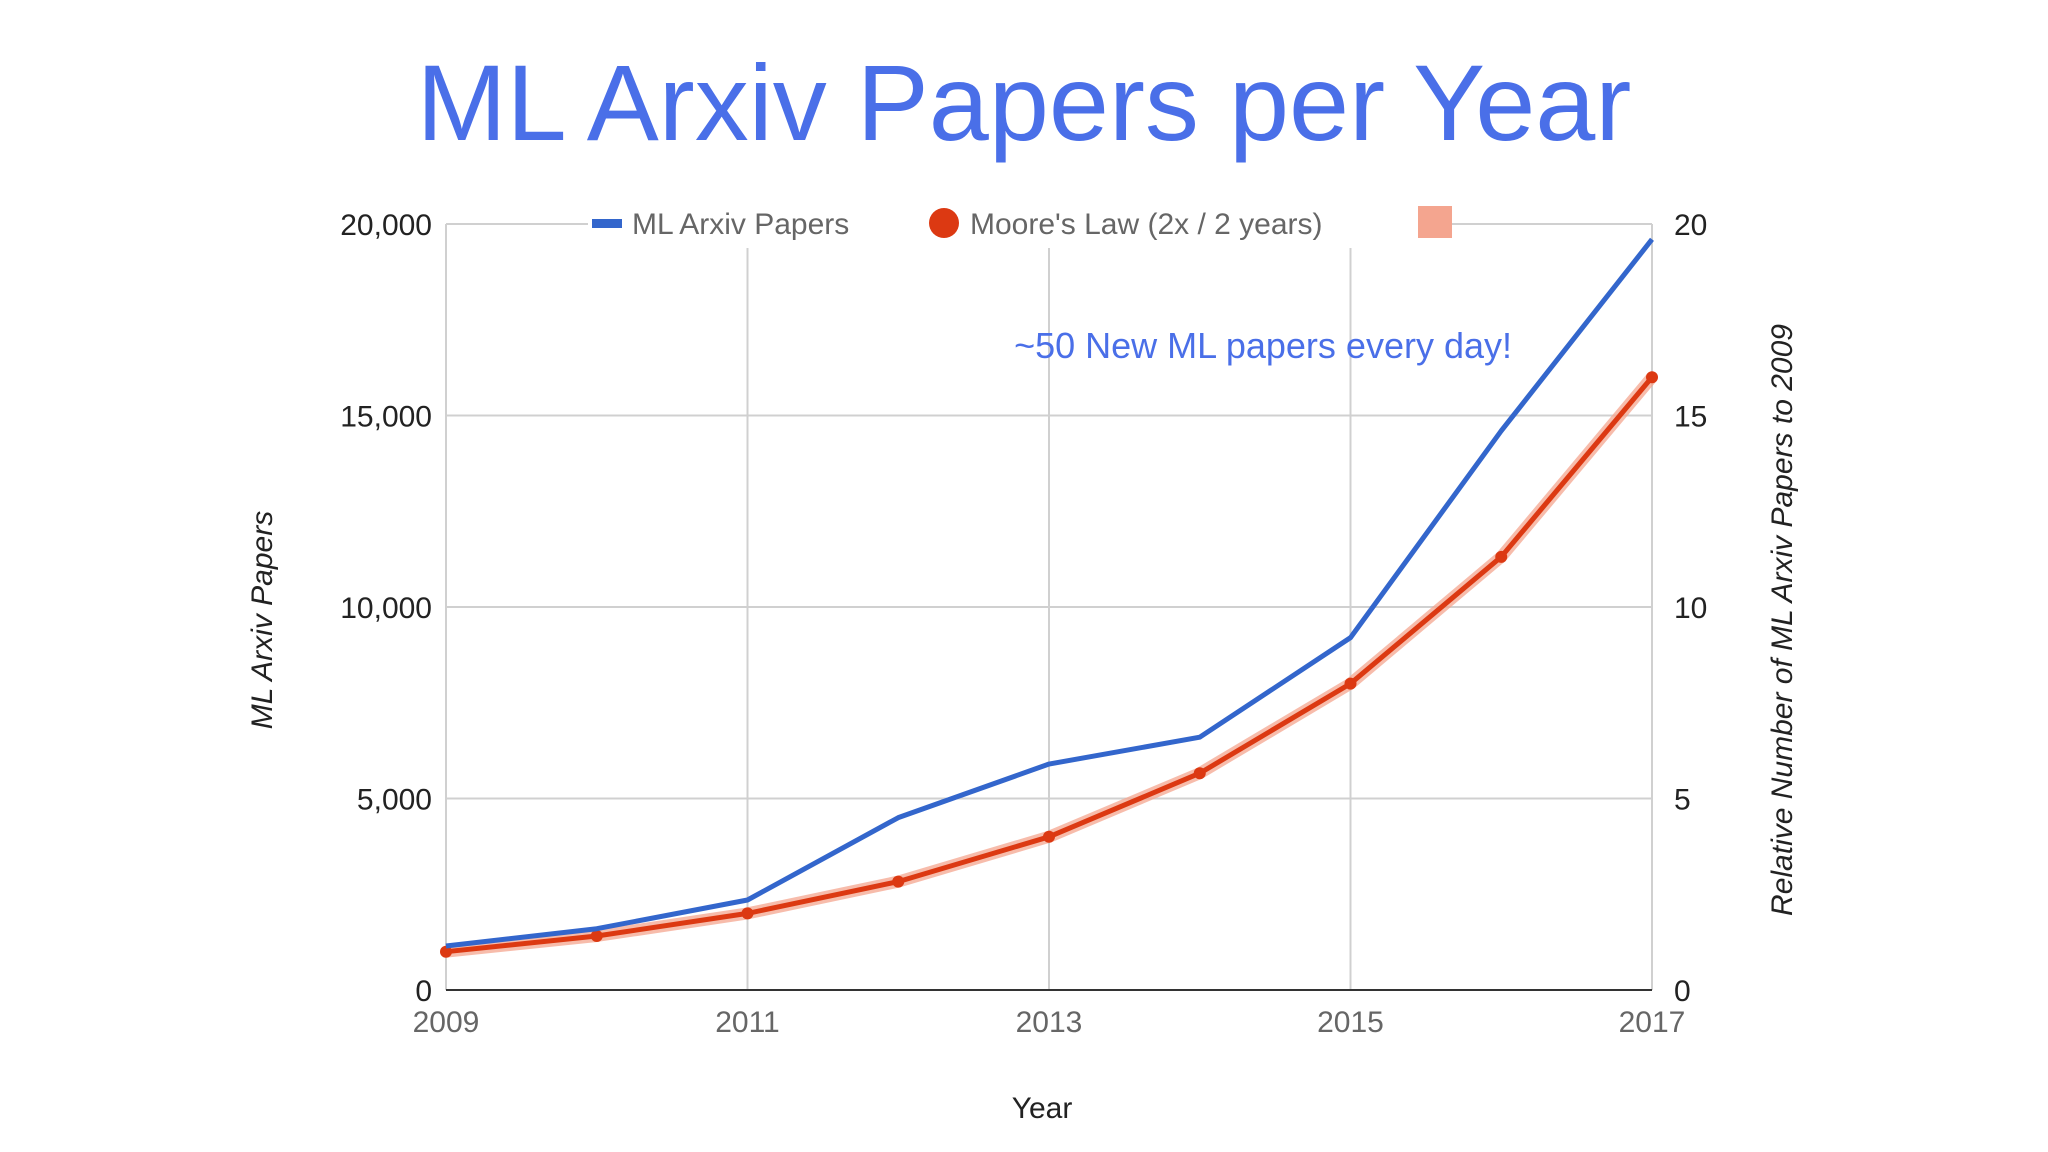  I want to click on legend-background, so click(1018, 224).